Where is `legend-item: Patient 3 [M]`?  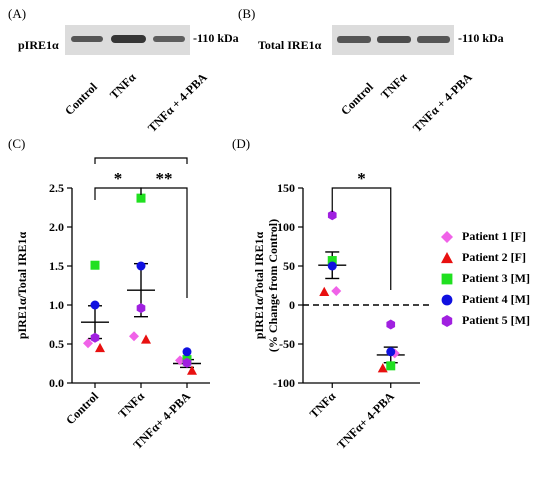 legend-item: Patient 3 [M] is located at coordinates (485, 278).